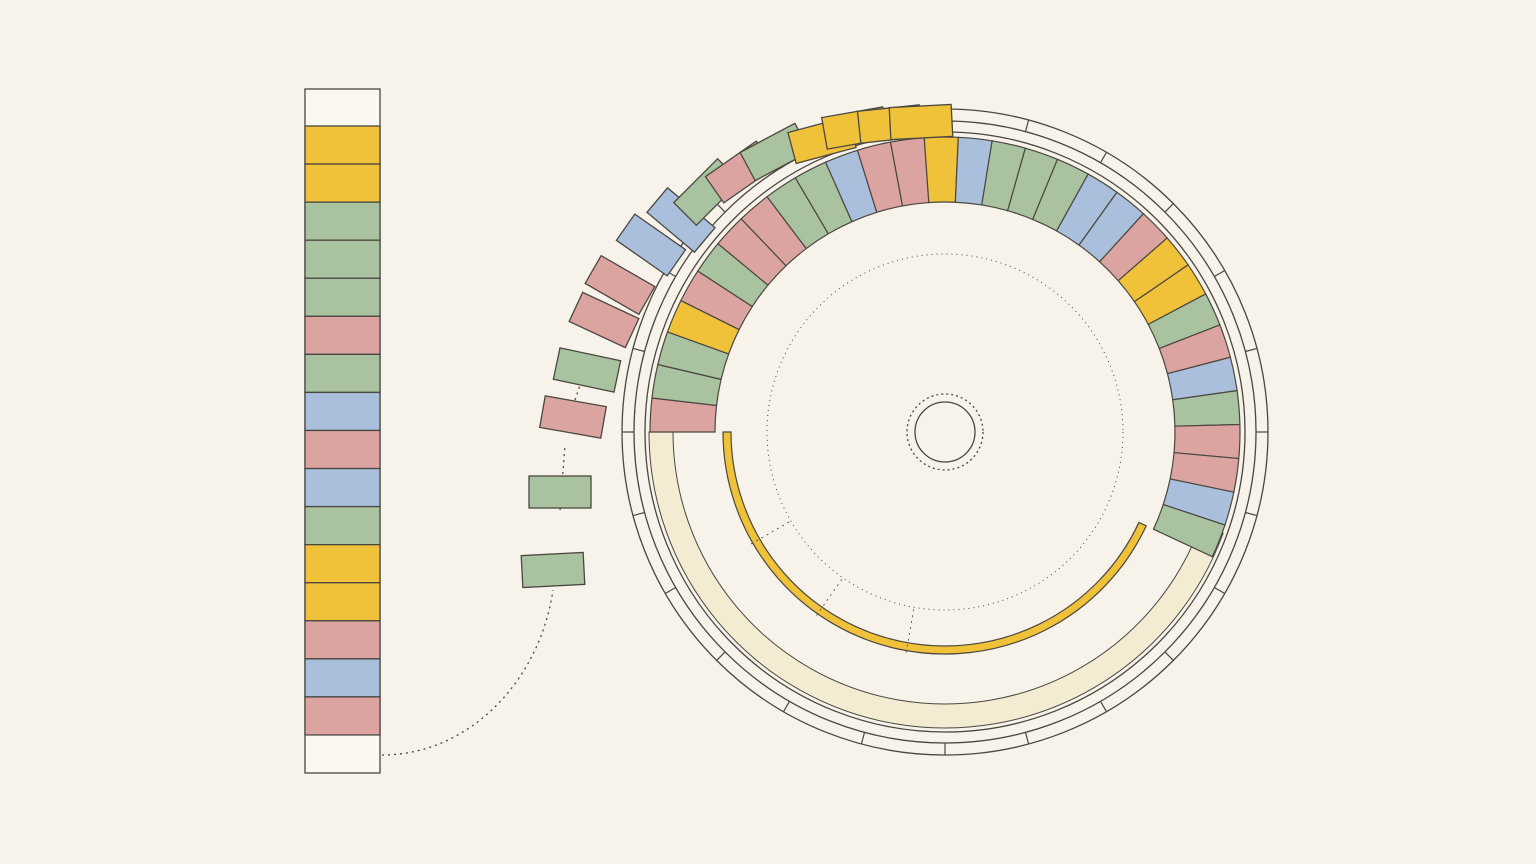 The image size is (1536, 864). I want to click on pale-band, so click(936, 580).